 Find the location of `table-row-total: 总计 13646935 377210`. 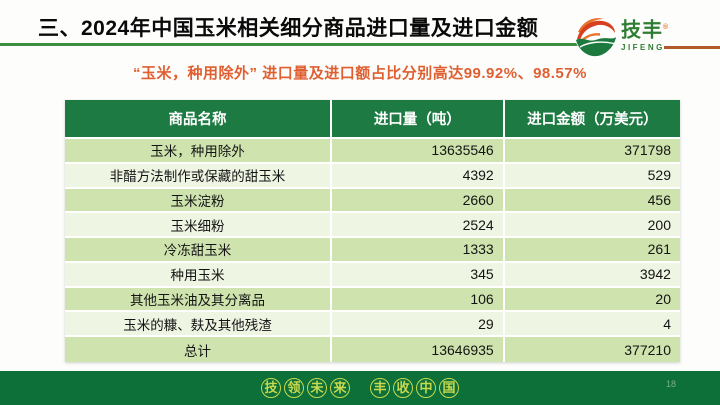

table-row-total: 总计 13646935 377210 is located at coordinates (372, 349).